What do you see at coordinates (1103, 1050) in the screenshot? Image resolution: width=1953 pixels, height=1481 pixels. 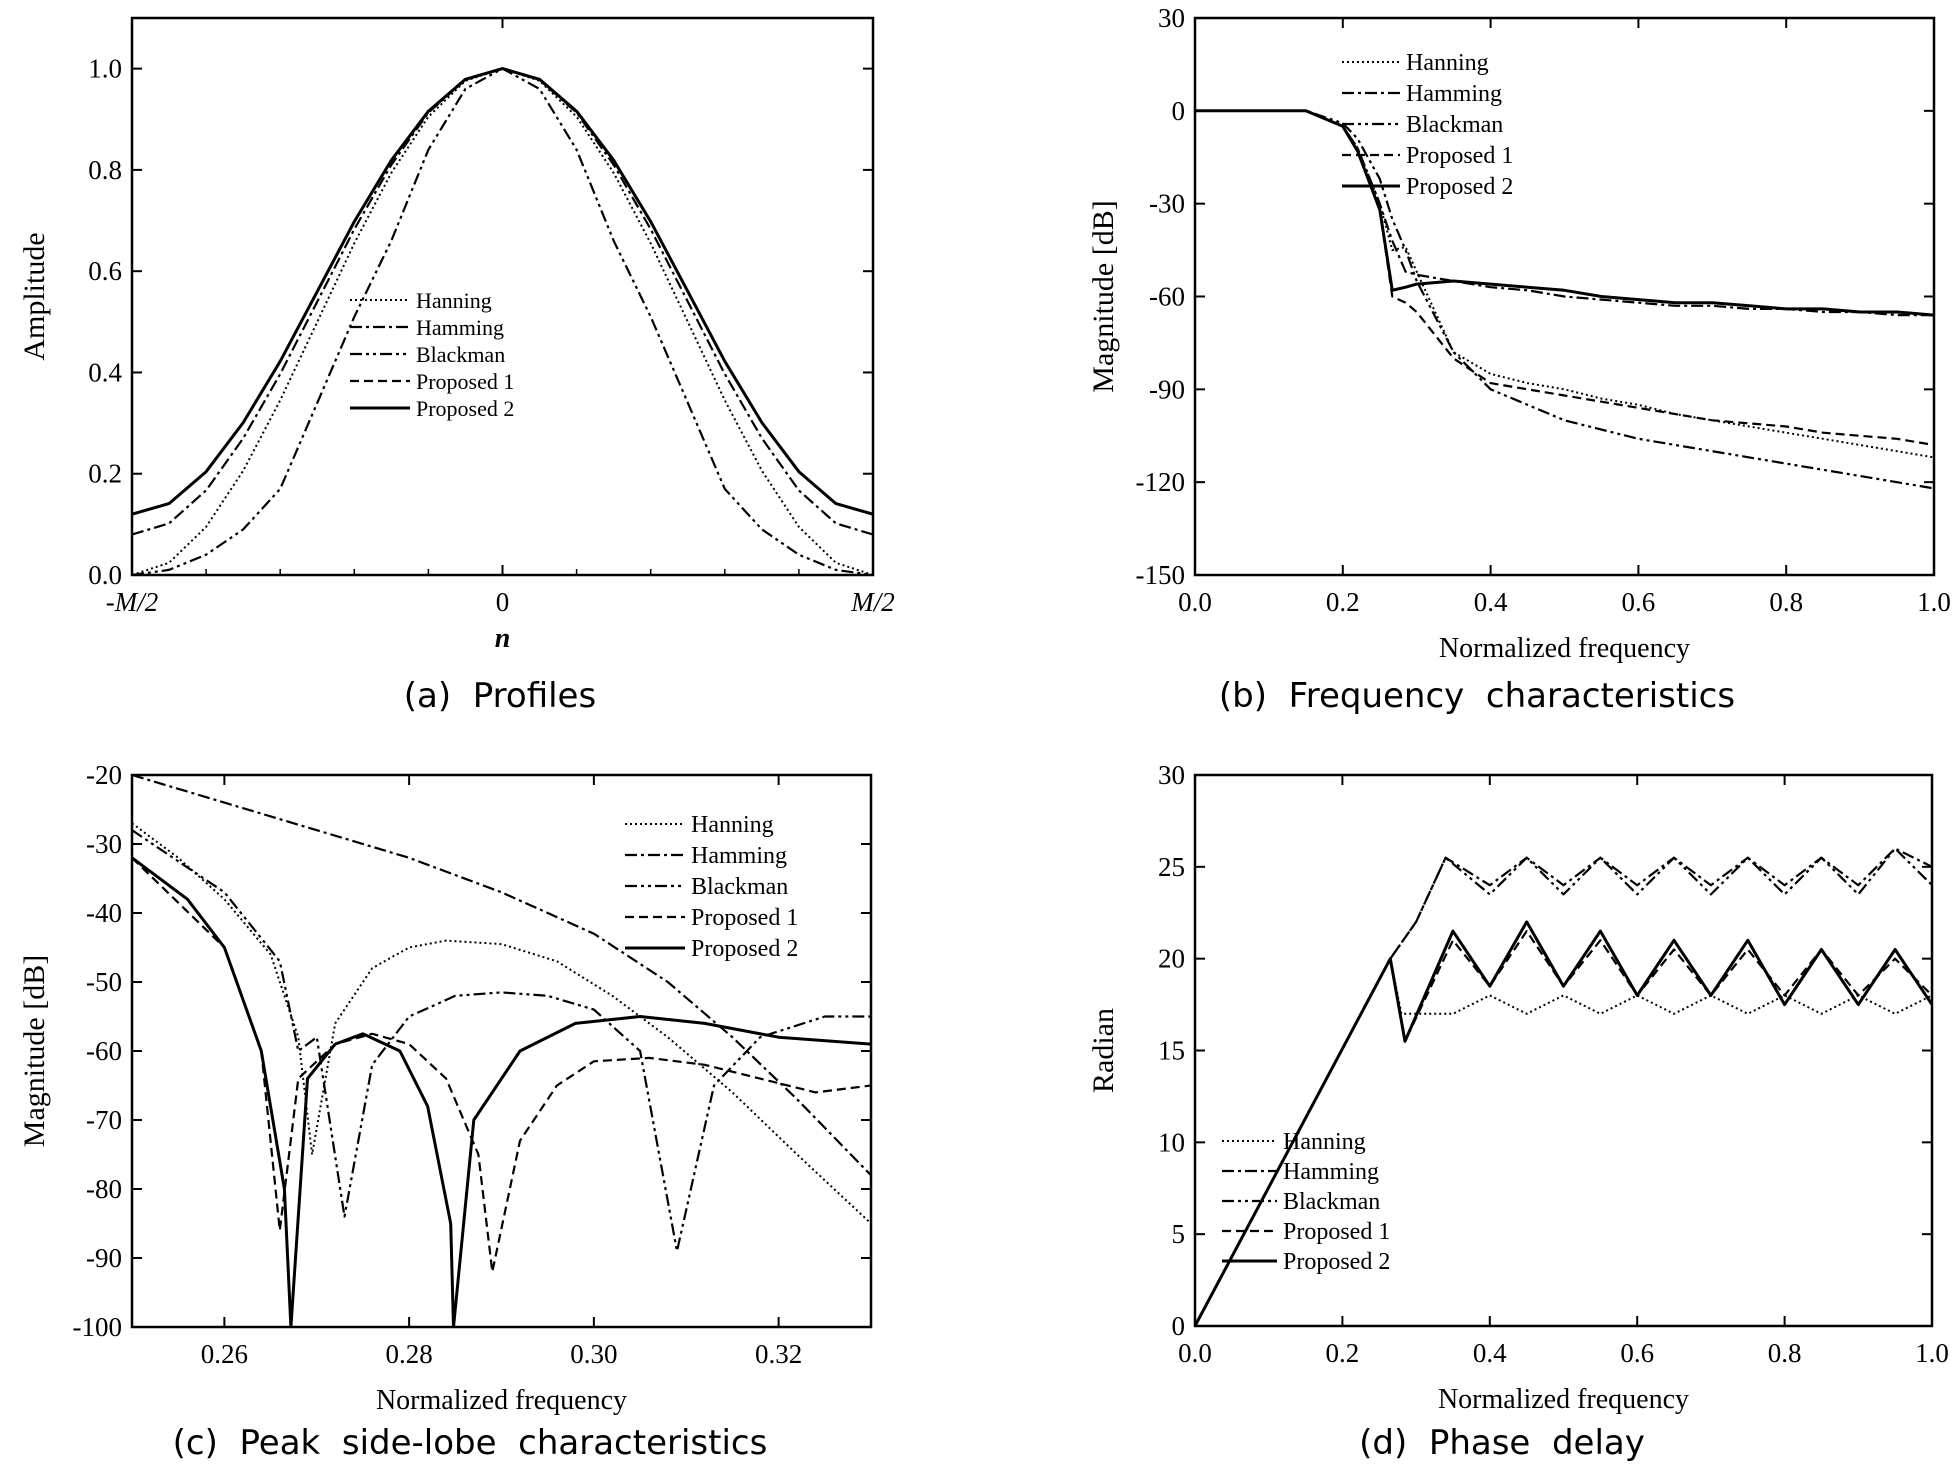 I see `y-axis-label: Radian` at bounding box center [1103, 1050].